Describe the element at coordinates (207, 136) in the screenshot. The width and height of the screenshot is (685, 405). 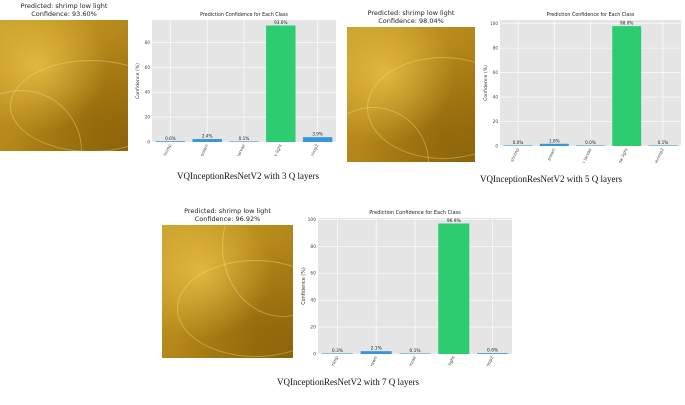
I see `data-label: 2.4%` at that location.